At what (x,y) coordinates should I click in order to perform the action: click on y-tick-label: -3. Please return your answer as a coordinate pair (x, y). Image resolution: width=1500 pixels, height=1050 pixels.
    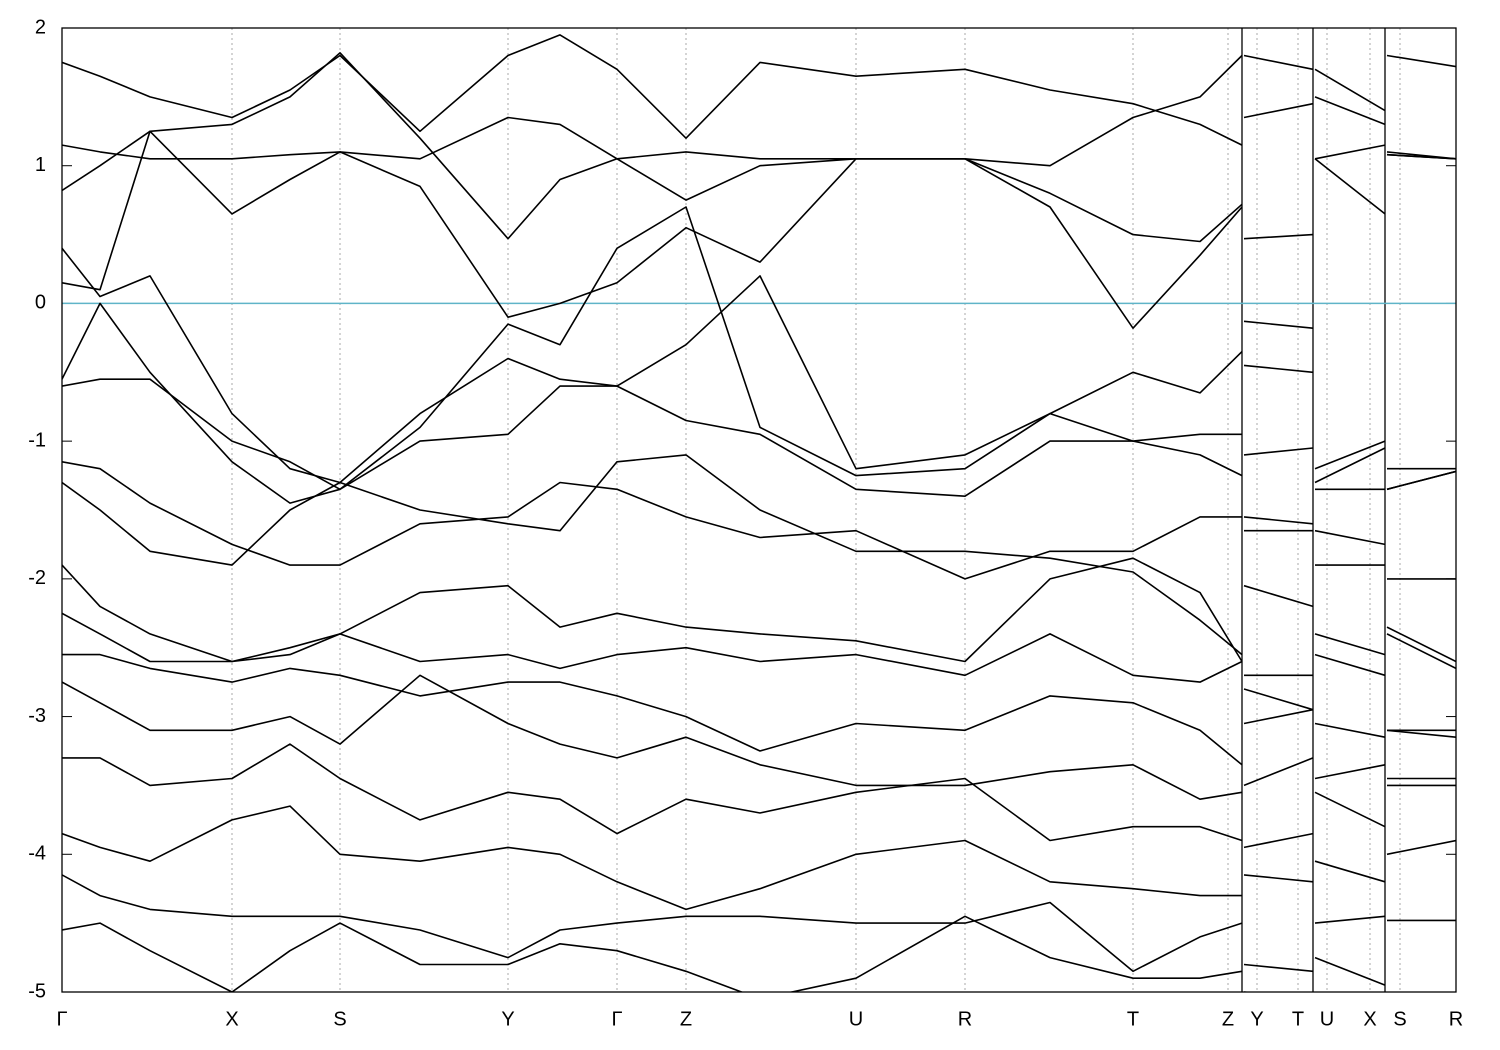
    Looking at the image, I should click on (37, 716).